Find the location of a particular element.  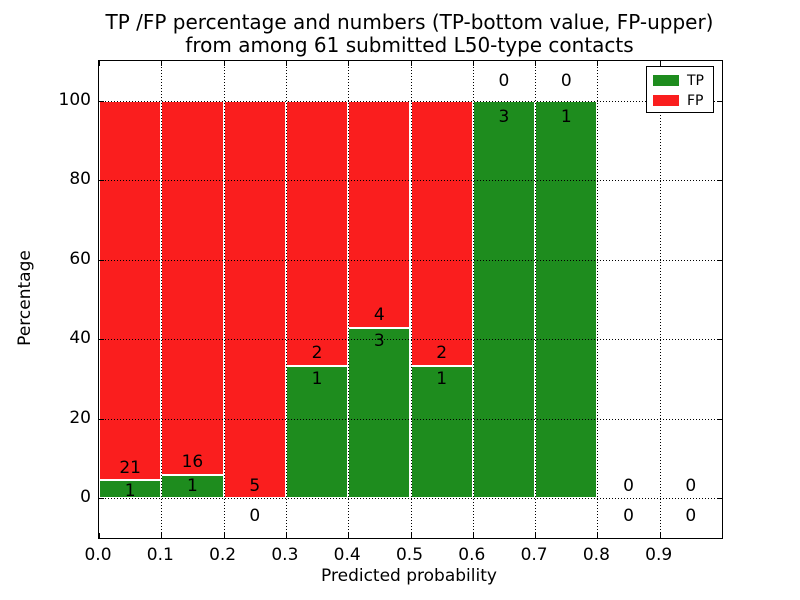

legend: TP FP is located at coordinates (680, 89).